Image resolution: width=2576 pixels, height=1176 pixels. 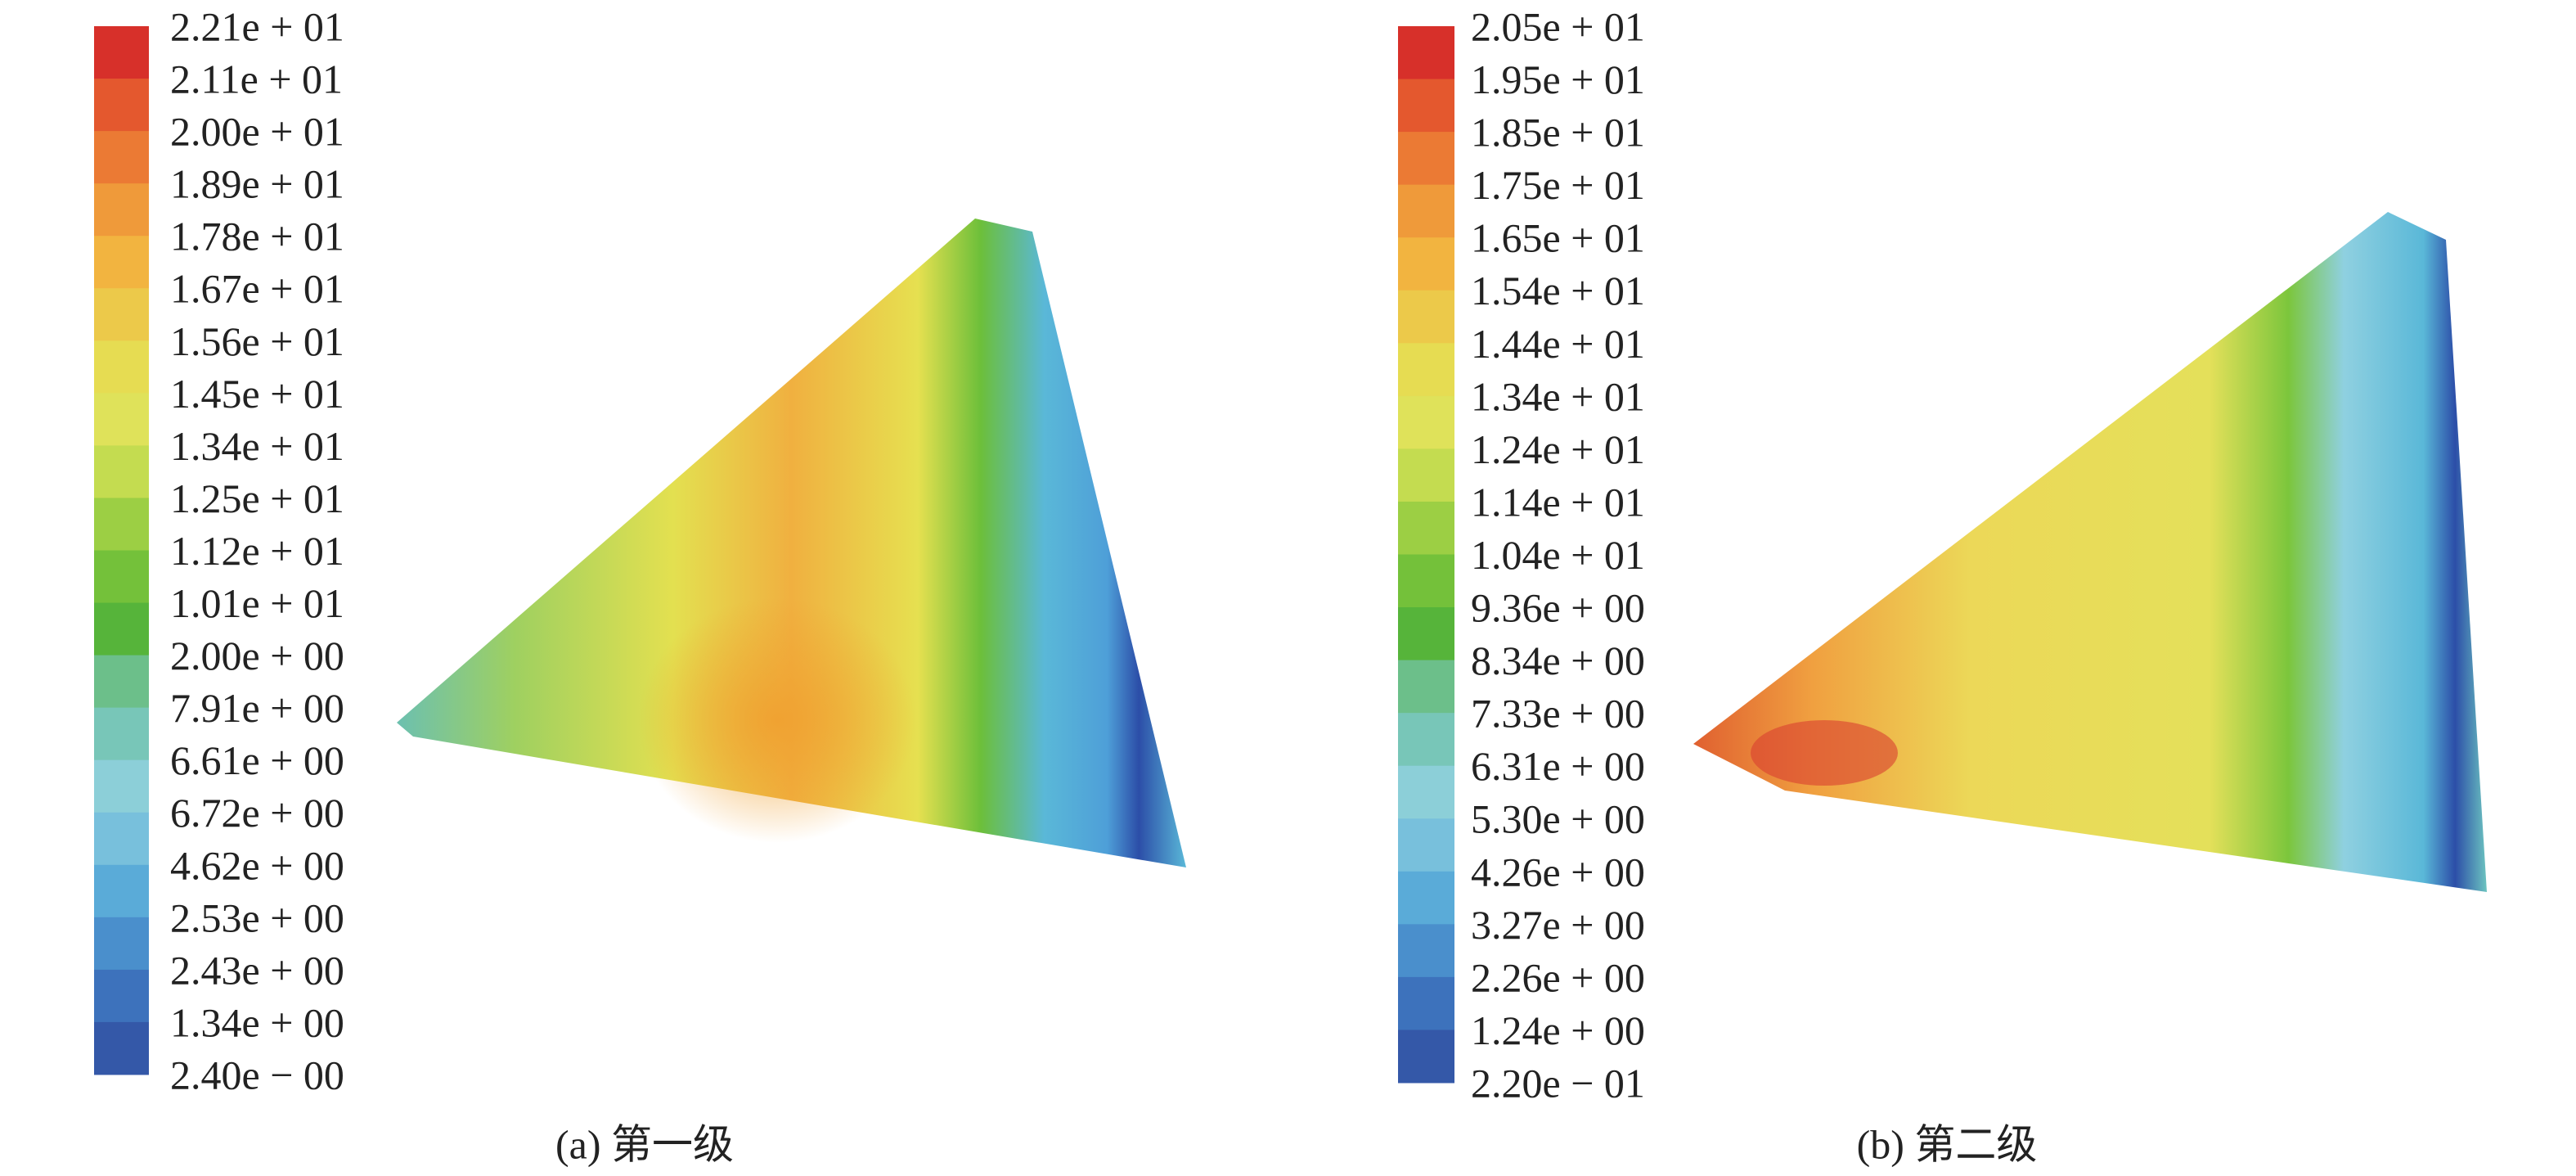 I want to click on legend-label: 9.36e + 00, so click(x=1558, y=608).